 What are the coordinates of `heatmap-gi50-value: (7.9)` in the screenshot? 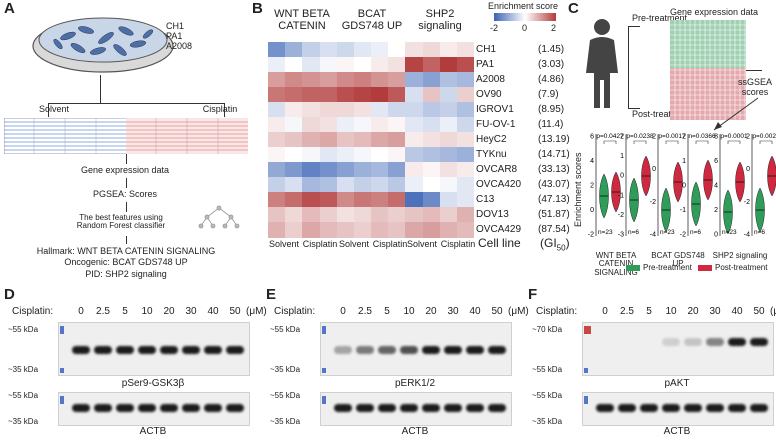 It's located at (548, 94).